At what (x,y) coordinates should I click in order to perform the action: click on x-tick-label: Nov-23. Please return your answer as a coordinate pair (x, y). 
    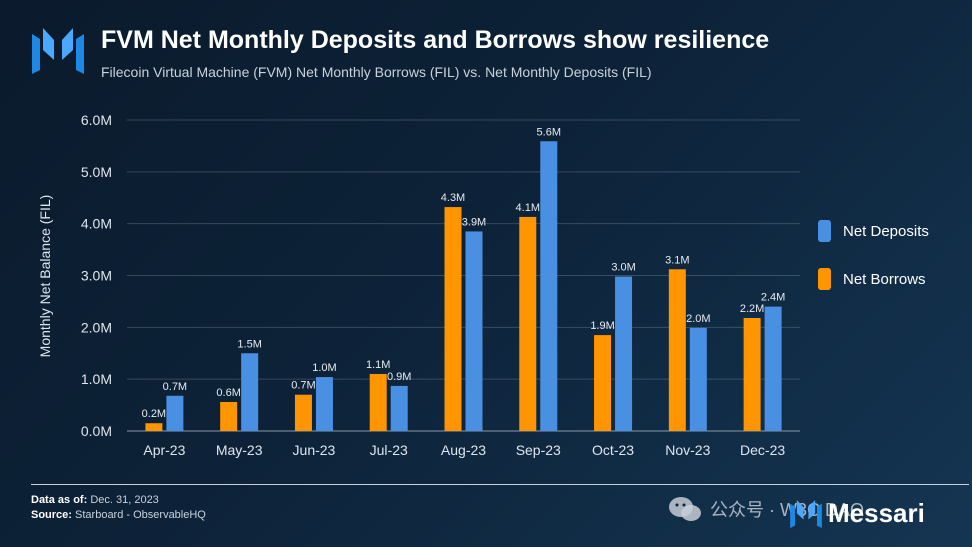
    Looking at the image, I should click on (687, 450).